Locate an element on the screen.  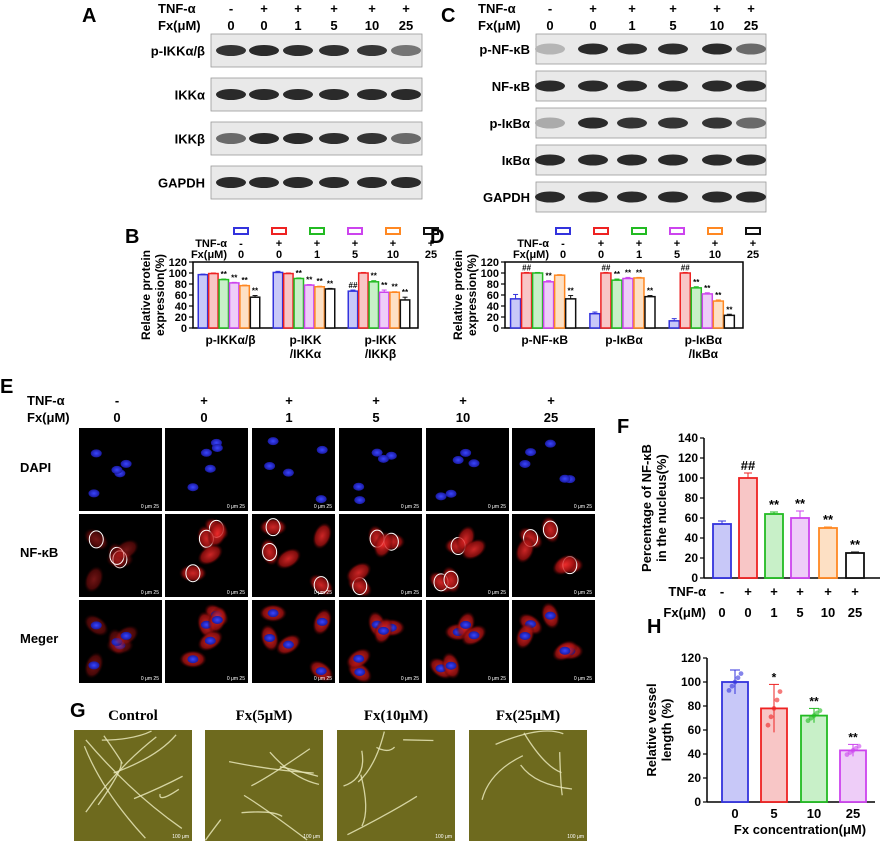
cytoplasm-stain is located at coordinates (288, 559).